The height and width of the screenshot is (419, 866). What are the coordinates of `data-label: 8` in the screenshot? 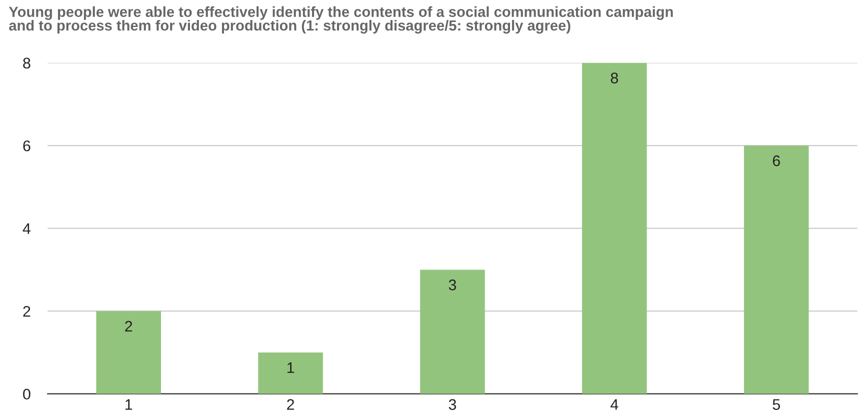 It's located at (614, 78).